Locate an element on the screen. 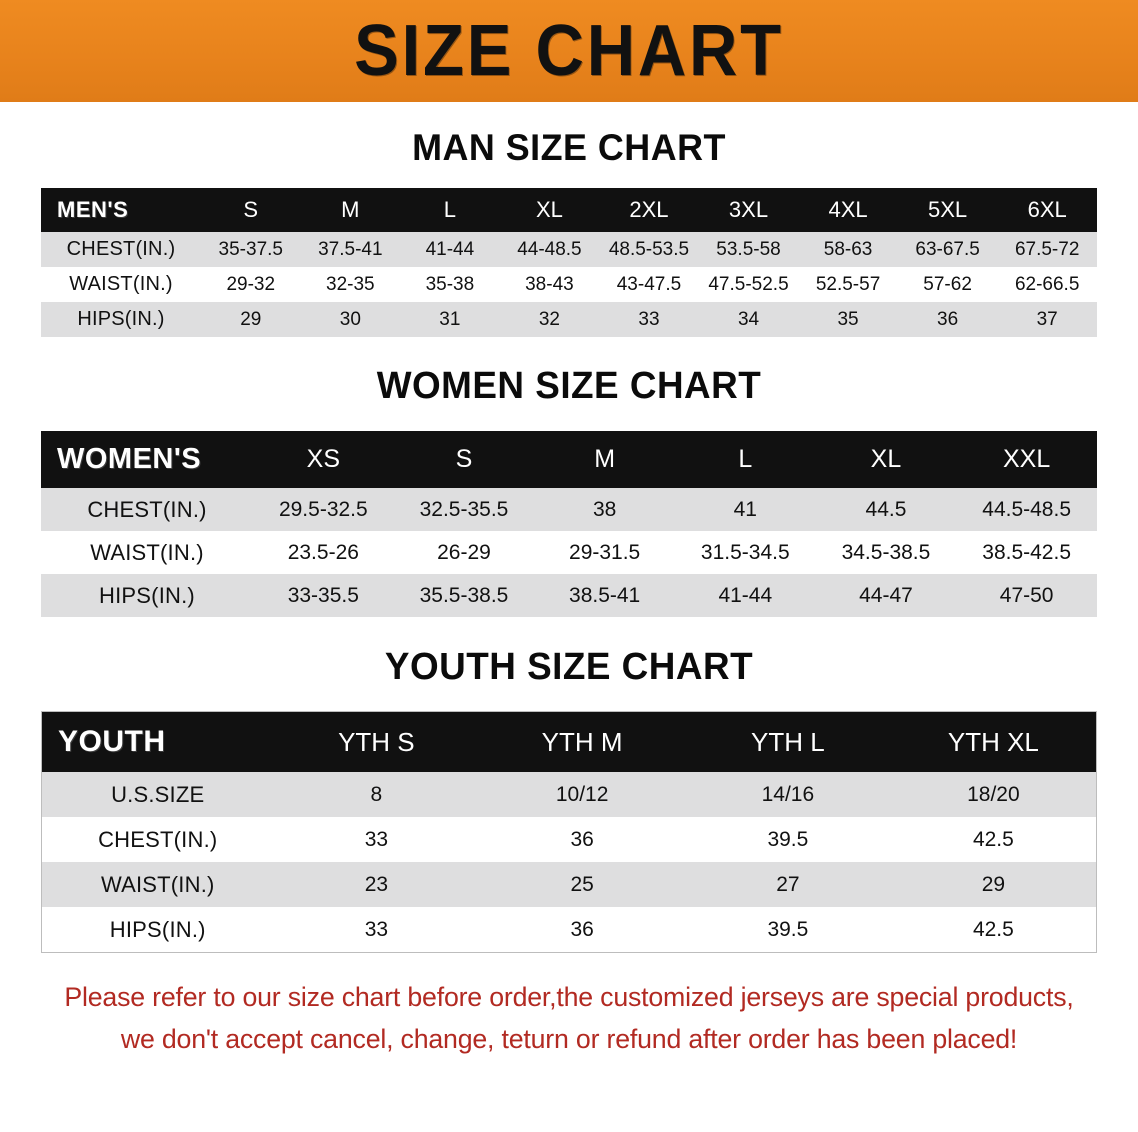 The height and width of the screenshot is (1132, 1138). measurement-value: 29.5-32.5 is located at coordinates (323, 509).